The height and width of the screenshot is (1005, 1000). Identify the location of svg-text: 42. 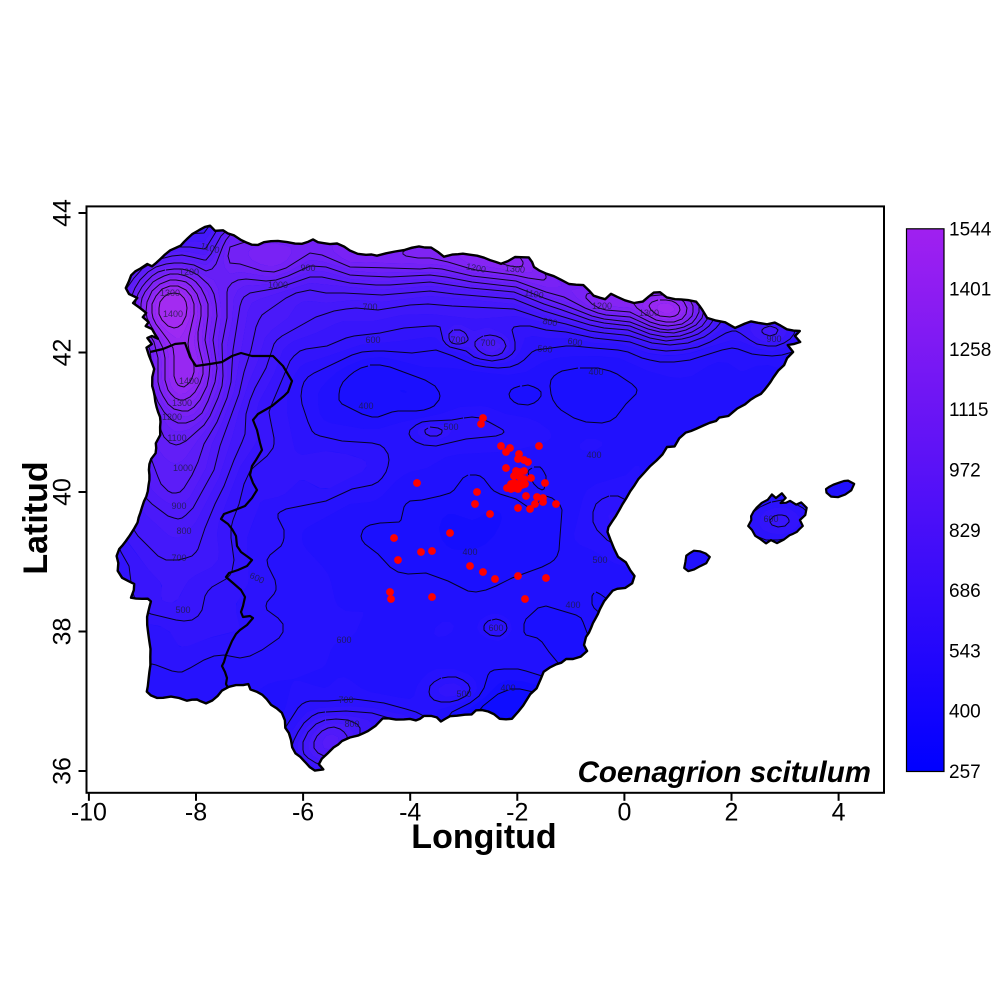
(63, 353).